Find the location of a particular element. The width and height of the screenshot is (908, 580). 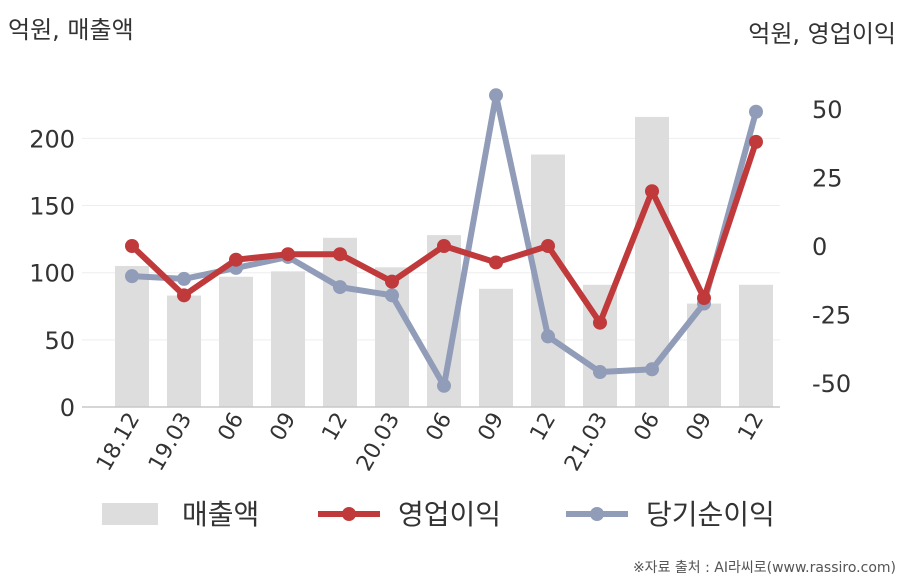

left-tick-label: 200 is located at coordinates (52, 139).